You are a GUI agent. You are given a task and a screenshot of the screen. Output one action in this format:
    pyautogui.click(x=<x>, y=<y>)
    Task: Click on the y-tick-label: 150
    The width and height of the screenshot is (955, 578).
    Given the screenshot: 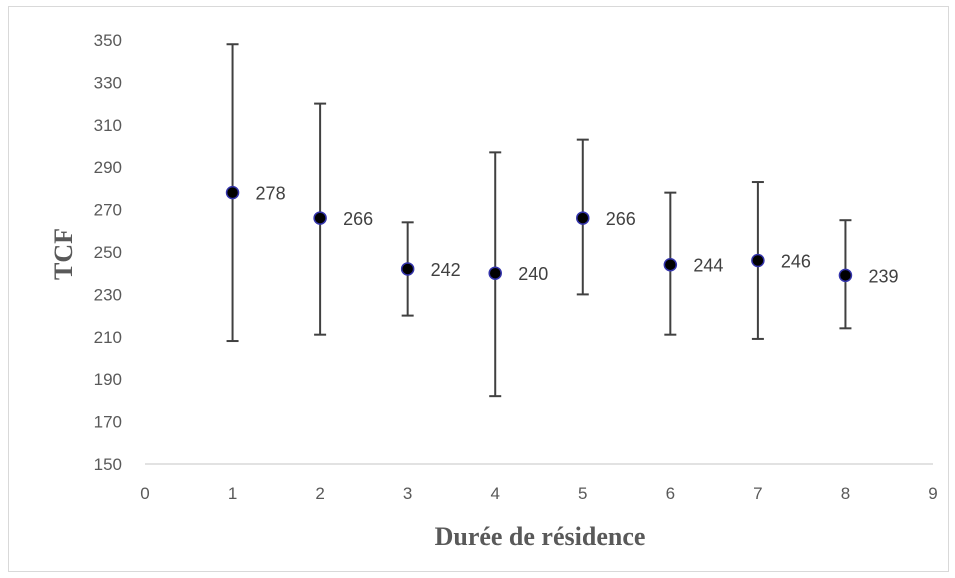 What is the action you would take?
    pyautogui.click(x=108, y=464)
    